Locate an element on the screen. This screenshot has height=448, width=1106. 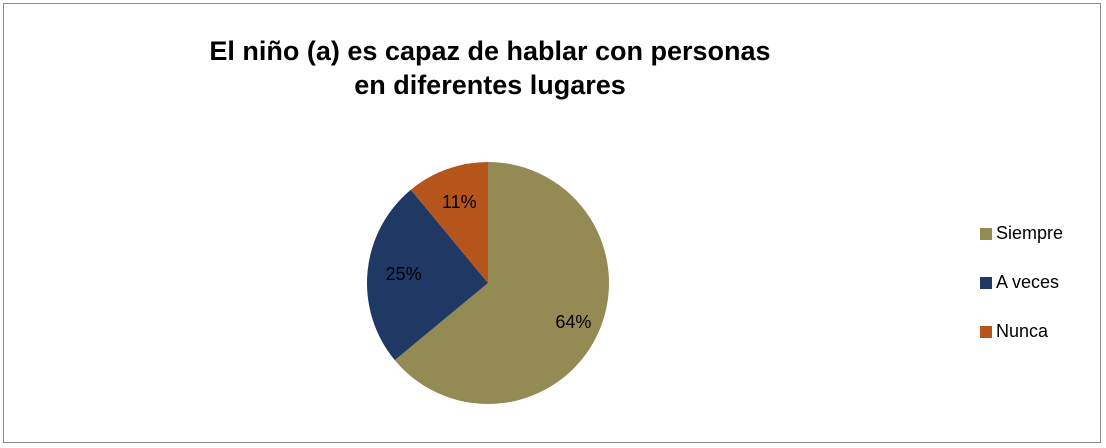
legend-label: A veces is located at coordinates (1027, 282).